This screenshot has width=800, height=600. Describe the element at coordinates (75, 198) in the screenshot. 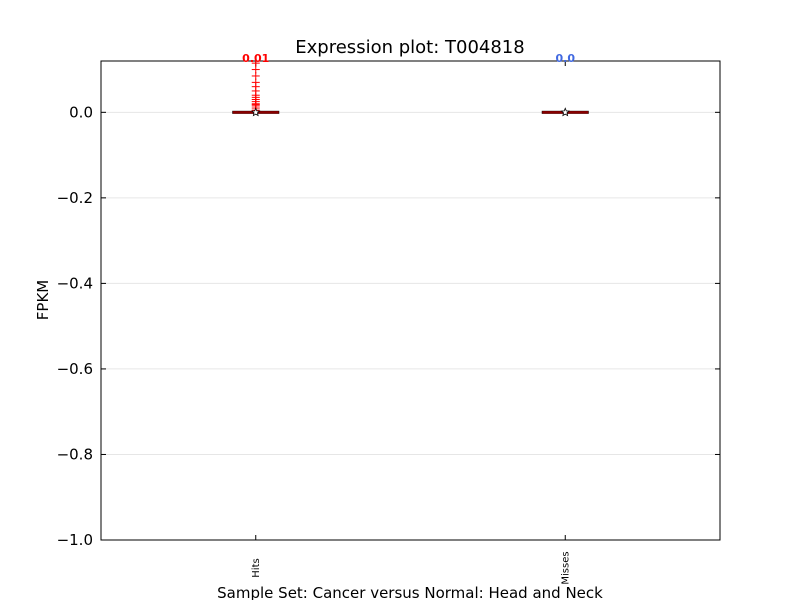

I see `y-tick-label: −0.2` at that location.